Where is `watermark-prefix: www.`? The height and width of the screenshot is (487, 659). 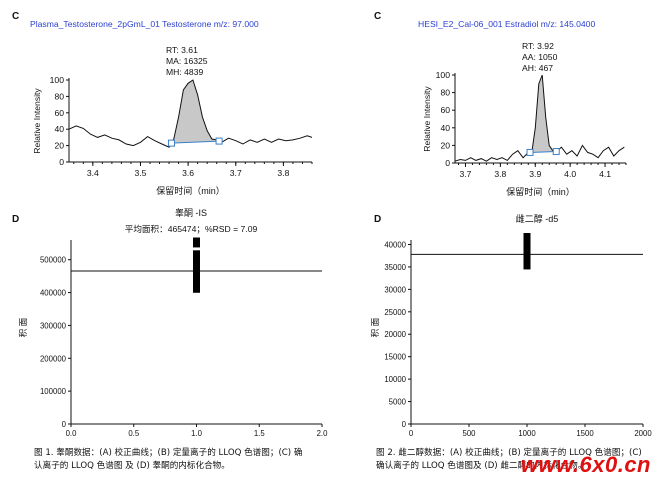 watermark-prefix: www. is located at coordinates (550, 464).